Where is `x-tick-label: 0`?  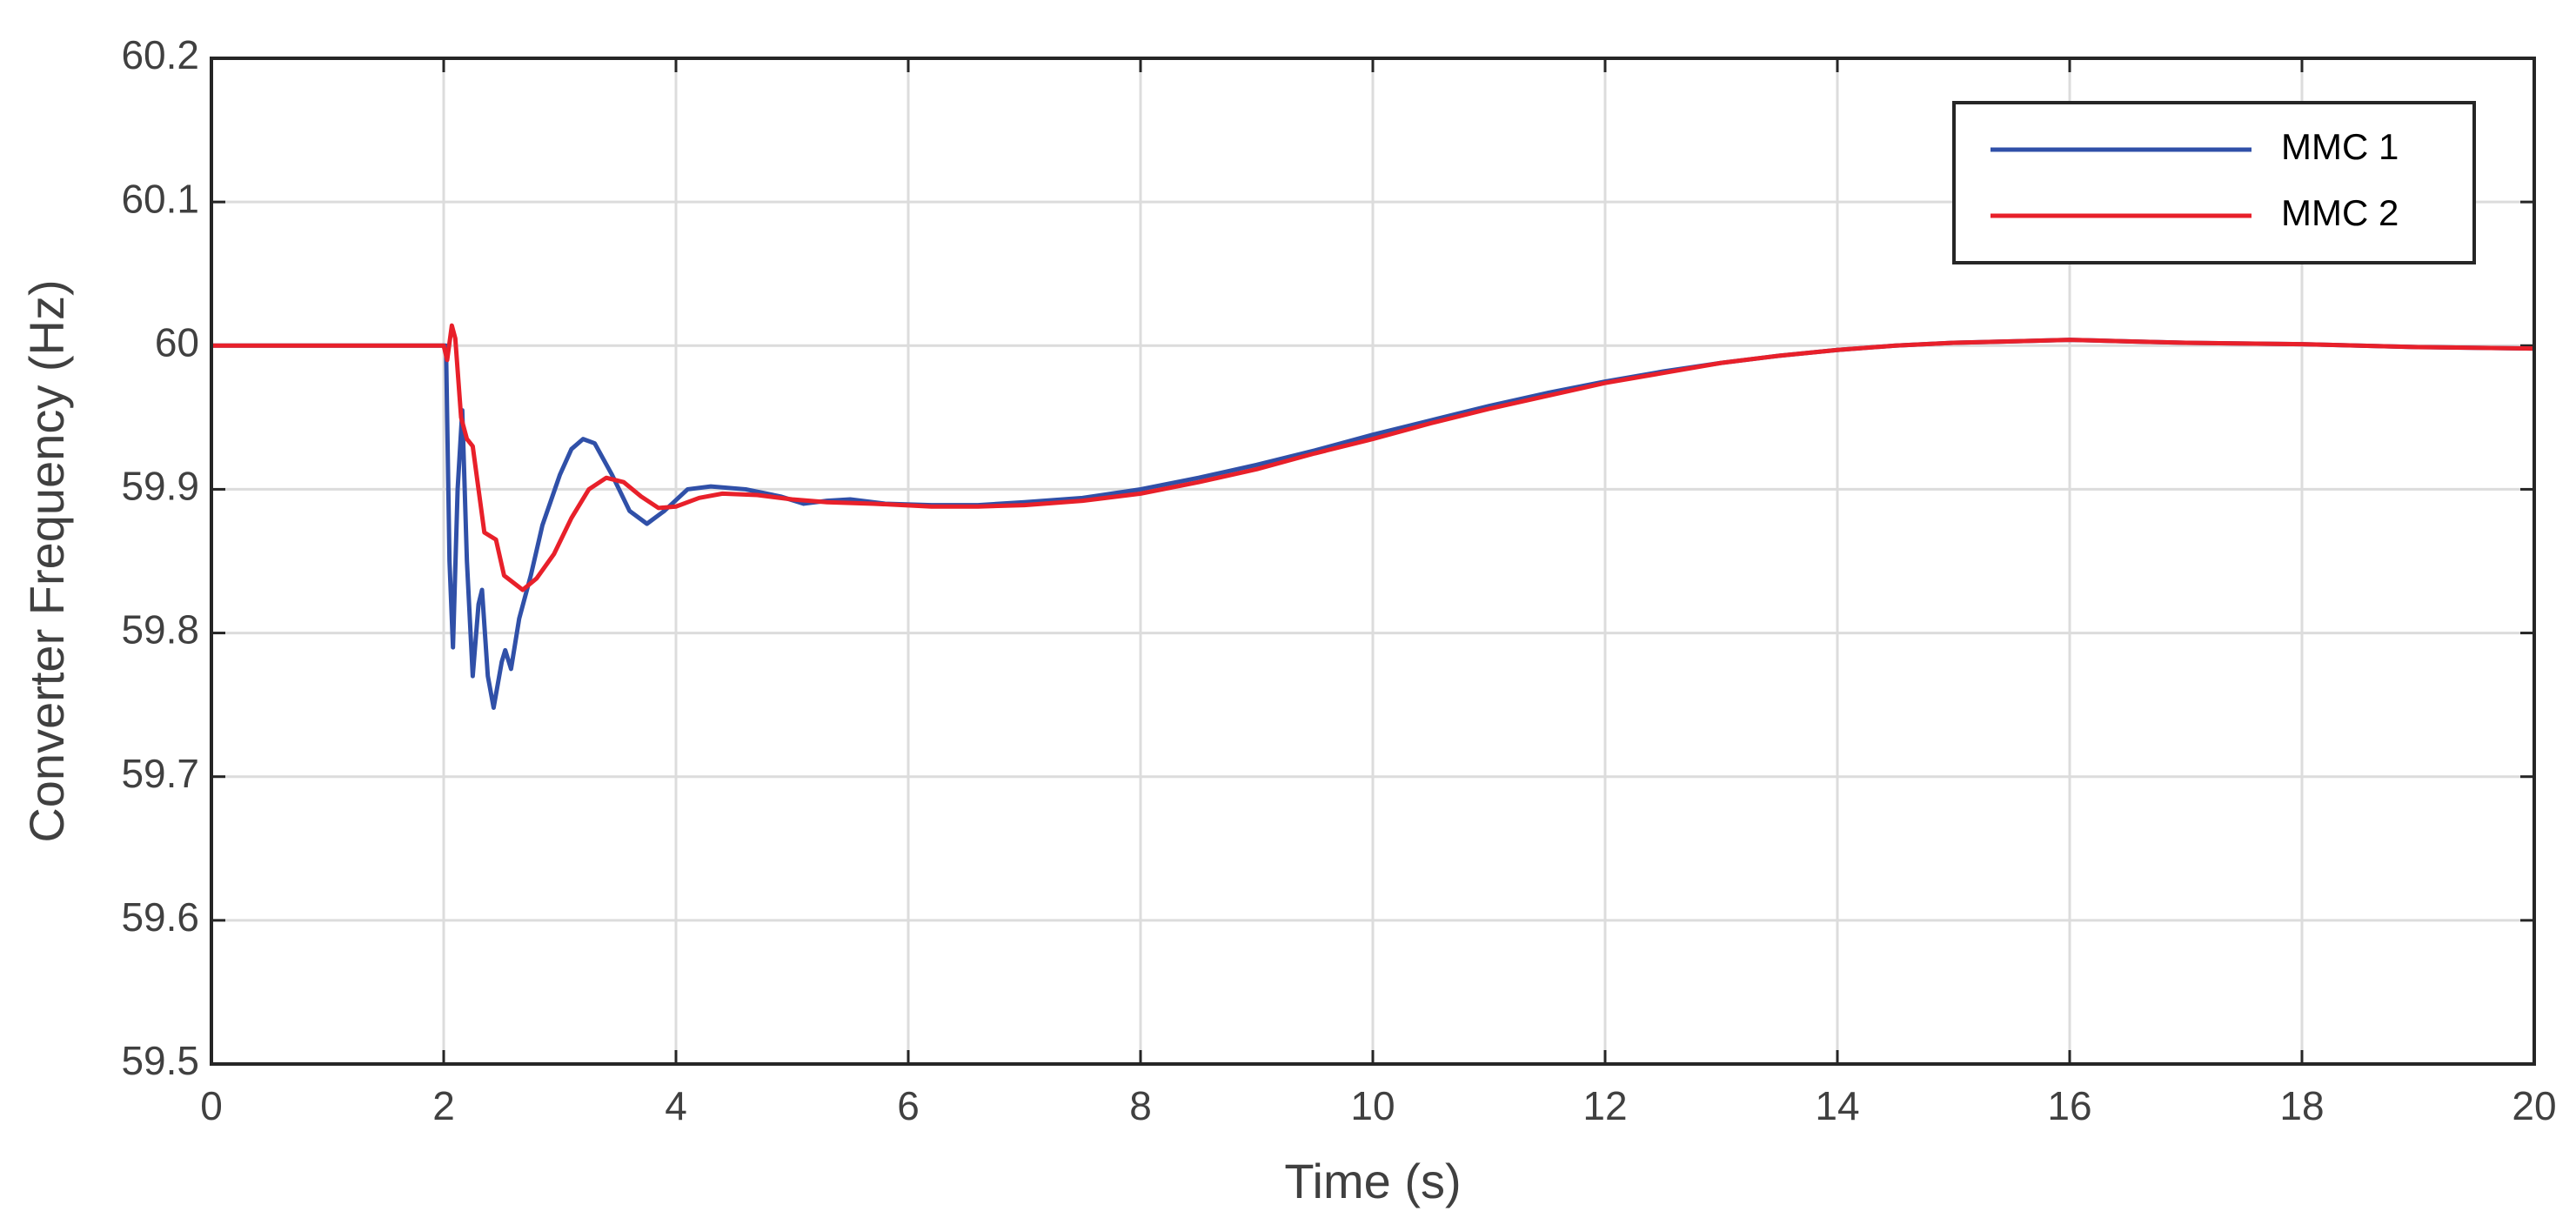 x-tick-label: 0 is located at coordinates (211, 1105).